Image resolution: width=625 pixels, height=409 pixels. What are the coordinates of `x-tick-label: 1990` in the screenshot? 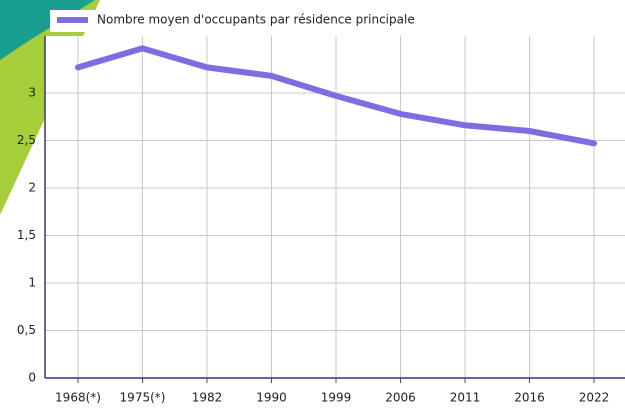 It's located at (271, 398).